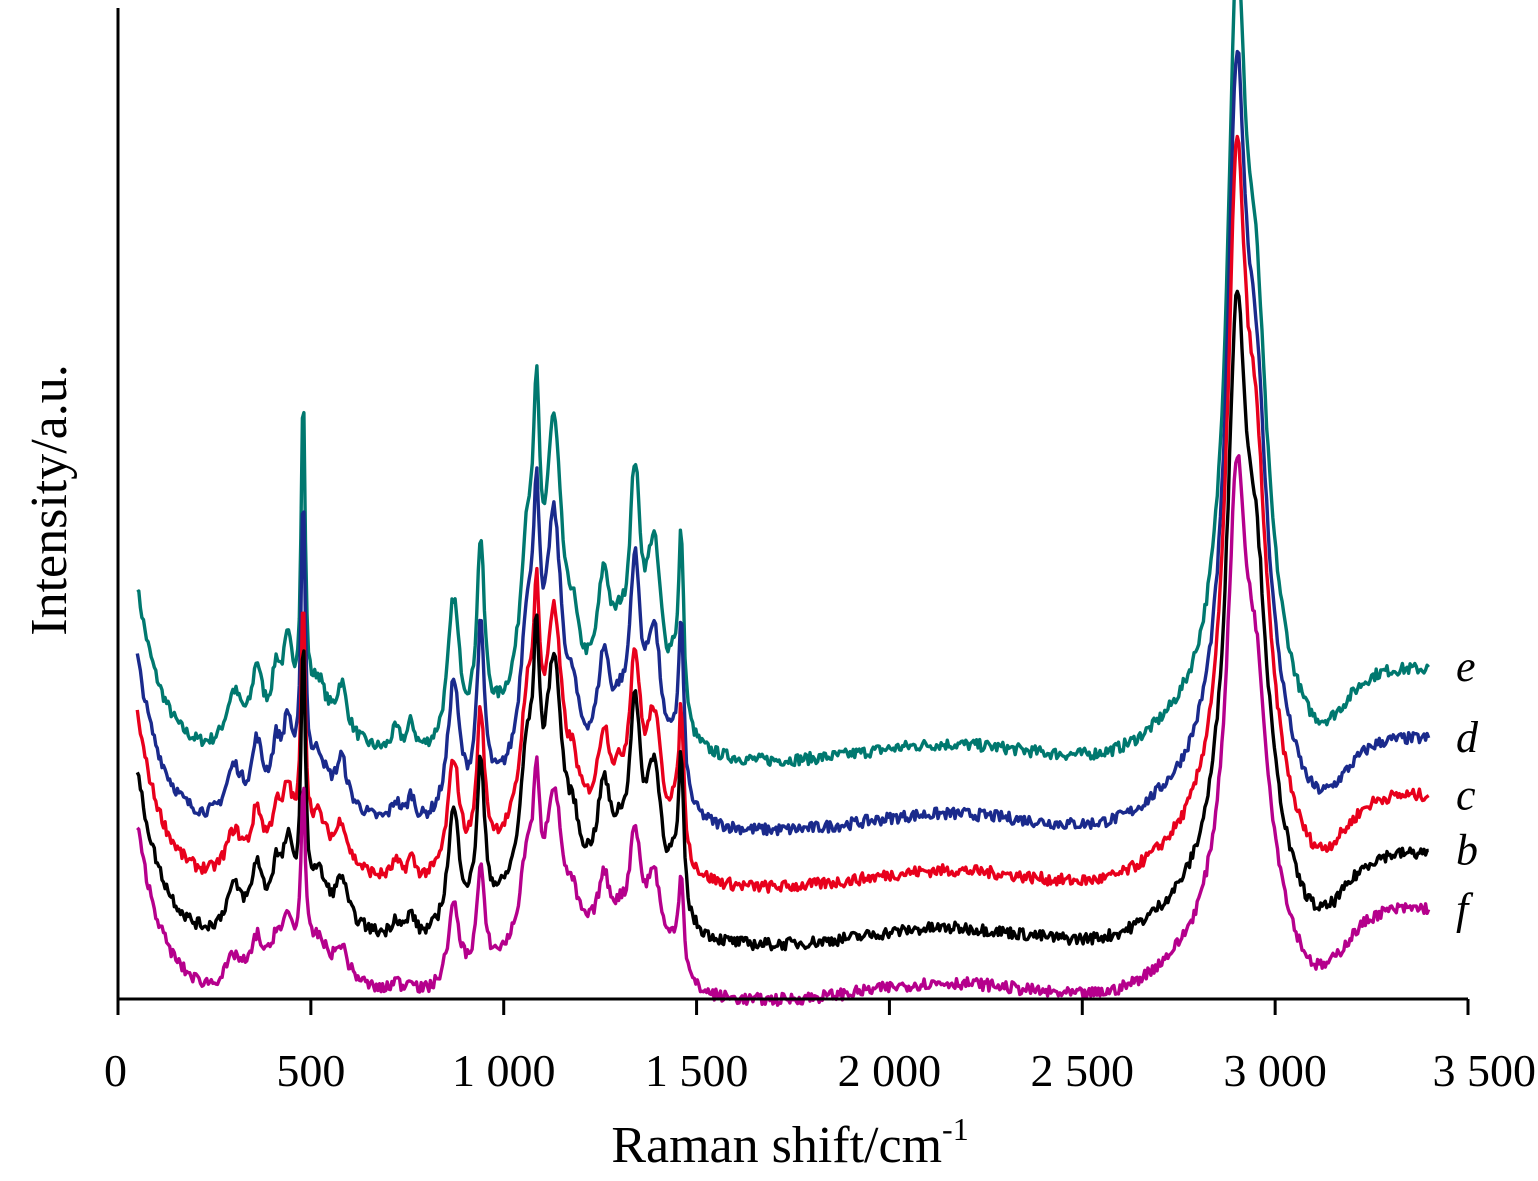 The width and height of the screenshot is (1538, 1181). Describe the element at coordinates (115, 1070) in the screenshot. I see `x-tick-label: 0` at that location.